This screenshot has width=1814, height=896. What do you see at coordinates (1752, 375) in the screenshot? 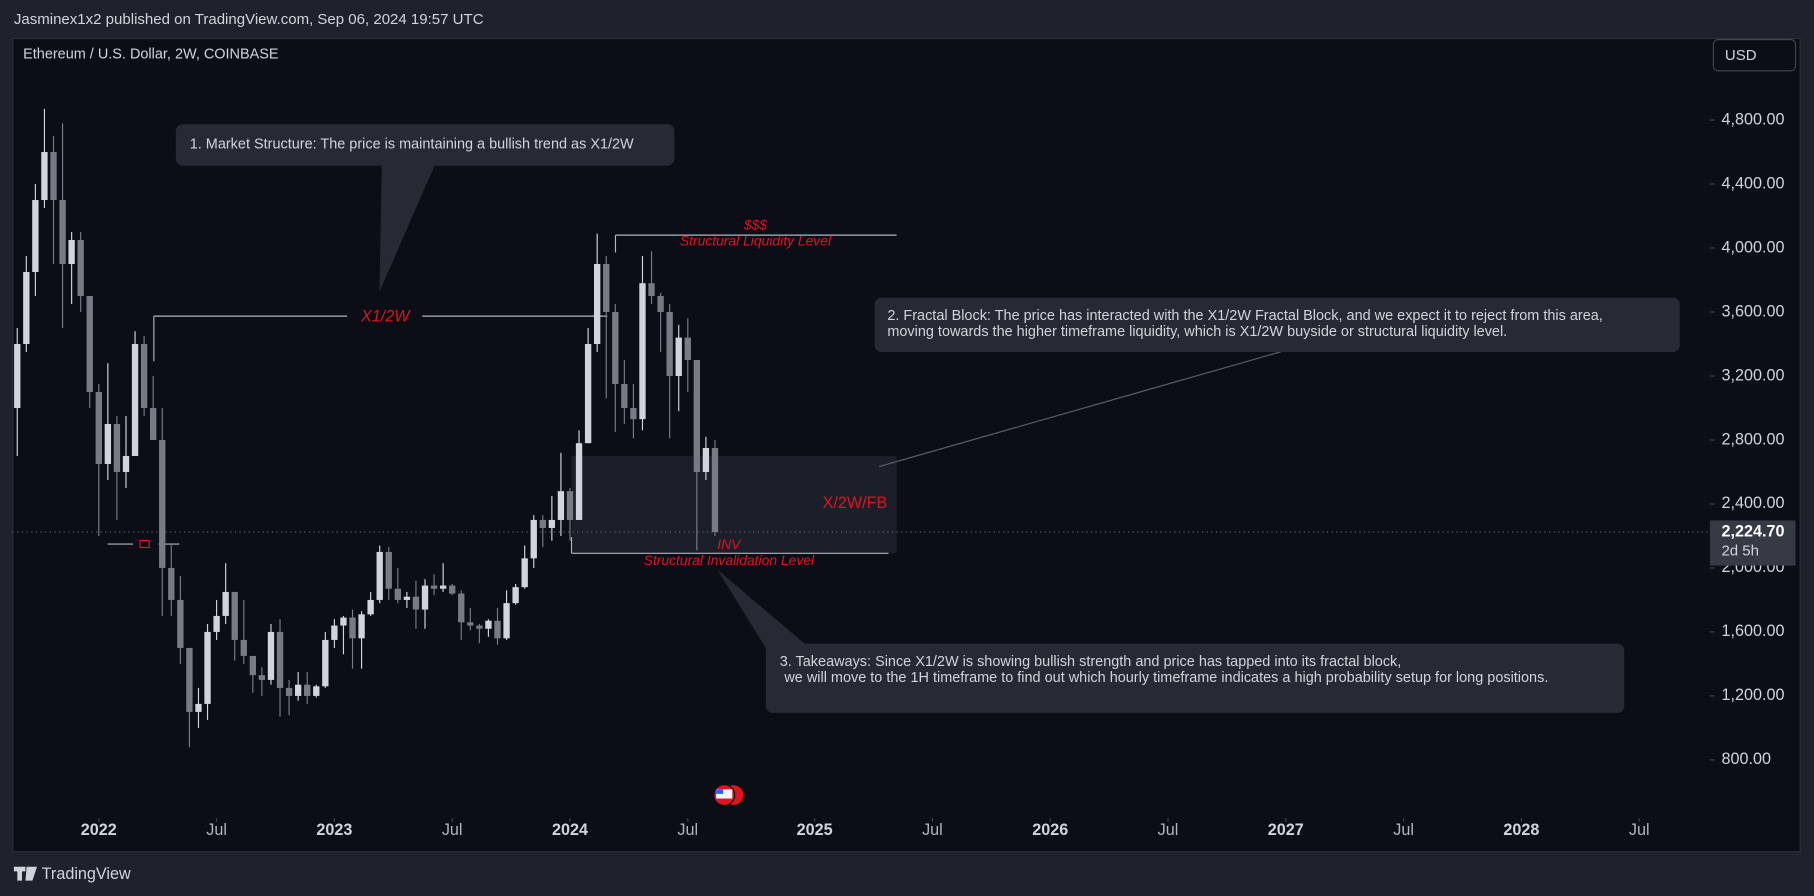
I see `y-tick-label: 3,200.00` at bounding box center [1752, 375].